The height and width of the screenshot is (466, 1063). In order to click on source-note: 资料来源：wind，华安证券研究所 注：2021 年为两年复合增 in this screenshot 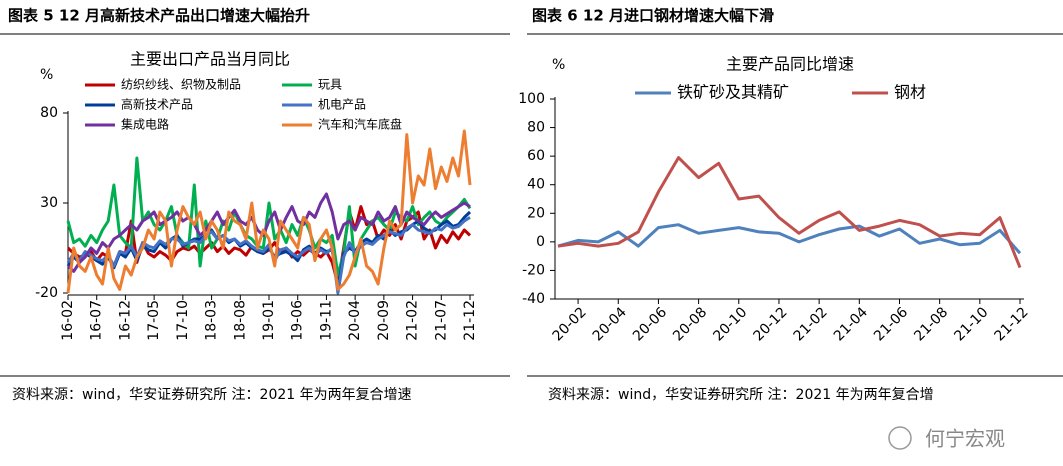, I will do `click(741, 394)`.